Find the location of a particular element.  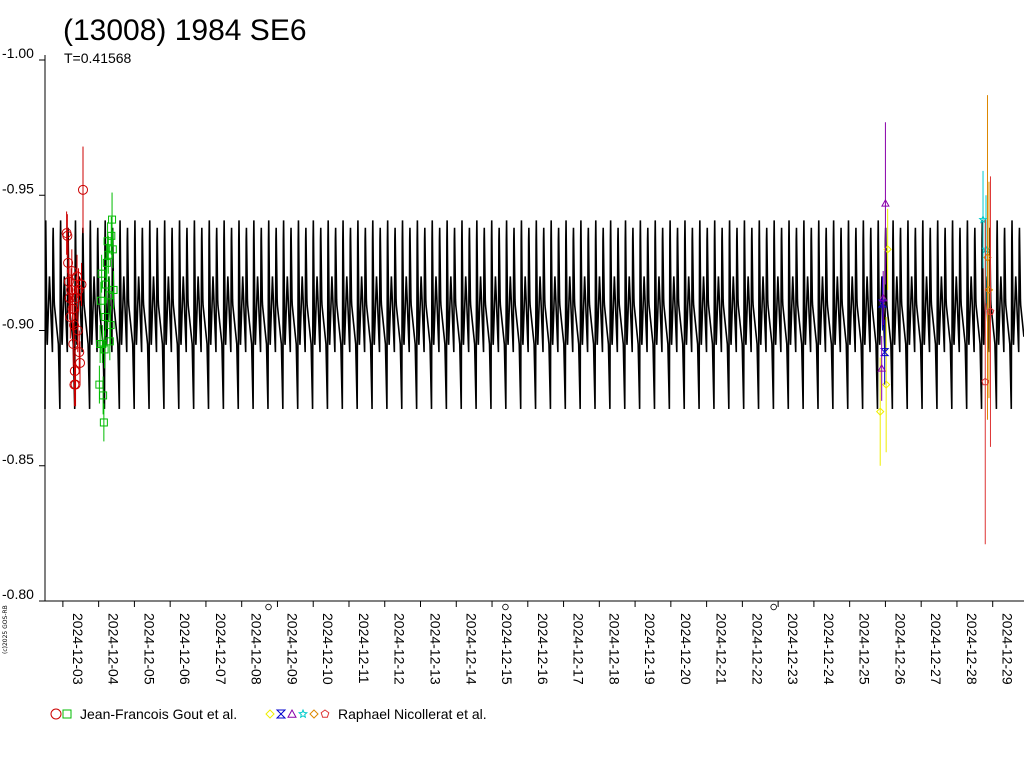

x-tick-label: 2024-12-19 is located at coordinates (650, 649).